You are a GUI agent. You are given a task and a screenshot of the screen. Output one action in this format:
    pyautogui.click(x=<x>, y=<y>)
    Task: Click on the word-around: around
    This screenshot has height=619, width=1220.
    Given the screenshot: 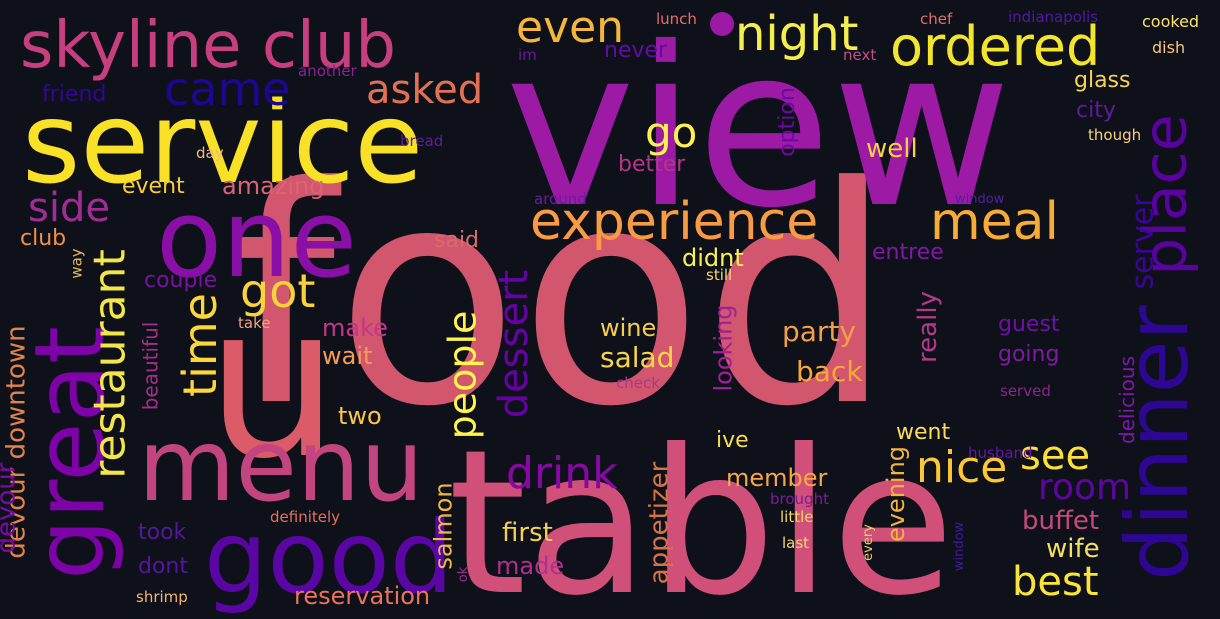 What is the action you would take?
    pyautogui.click(x=560, y=199)
    